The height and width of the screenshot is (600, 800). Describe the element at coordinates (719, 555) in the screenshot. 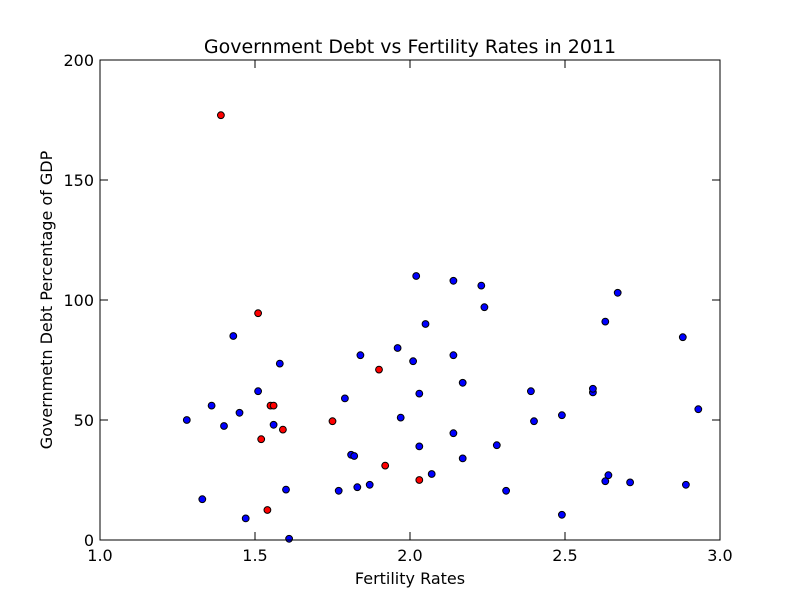

I see `x-tick-label: 3.0` at that location.